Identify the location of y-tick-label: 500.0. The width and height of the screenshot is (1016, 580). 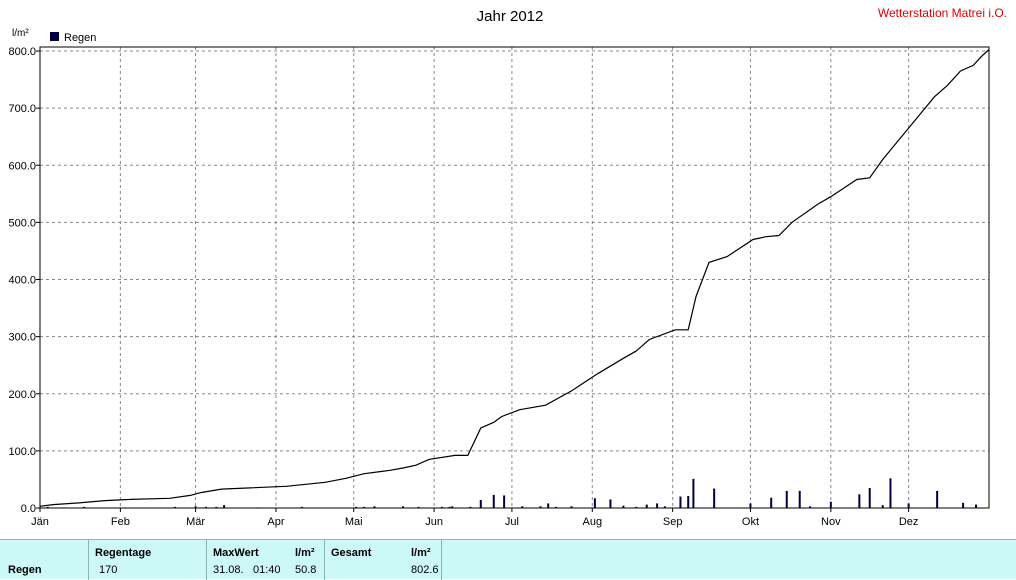
(22, 223).